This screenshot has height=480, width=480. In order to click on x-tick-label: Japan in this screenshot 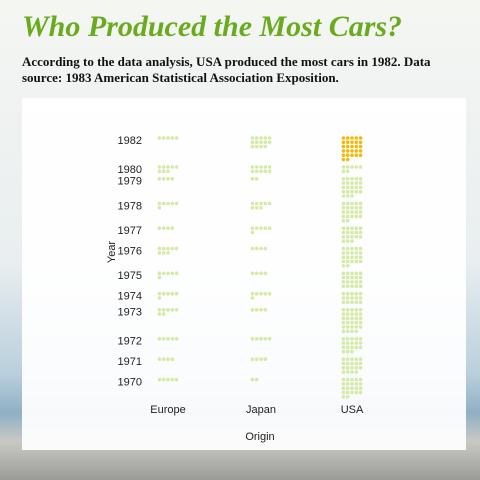, I will do `click(261, 410)`.